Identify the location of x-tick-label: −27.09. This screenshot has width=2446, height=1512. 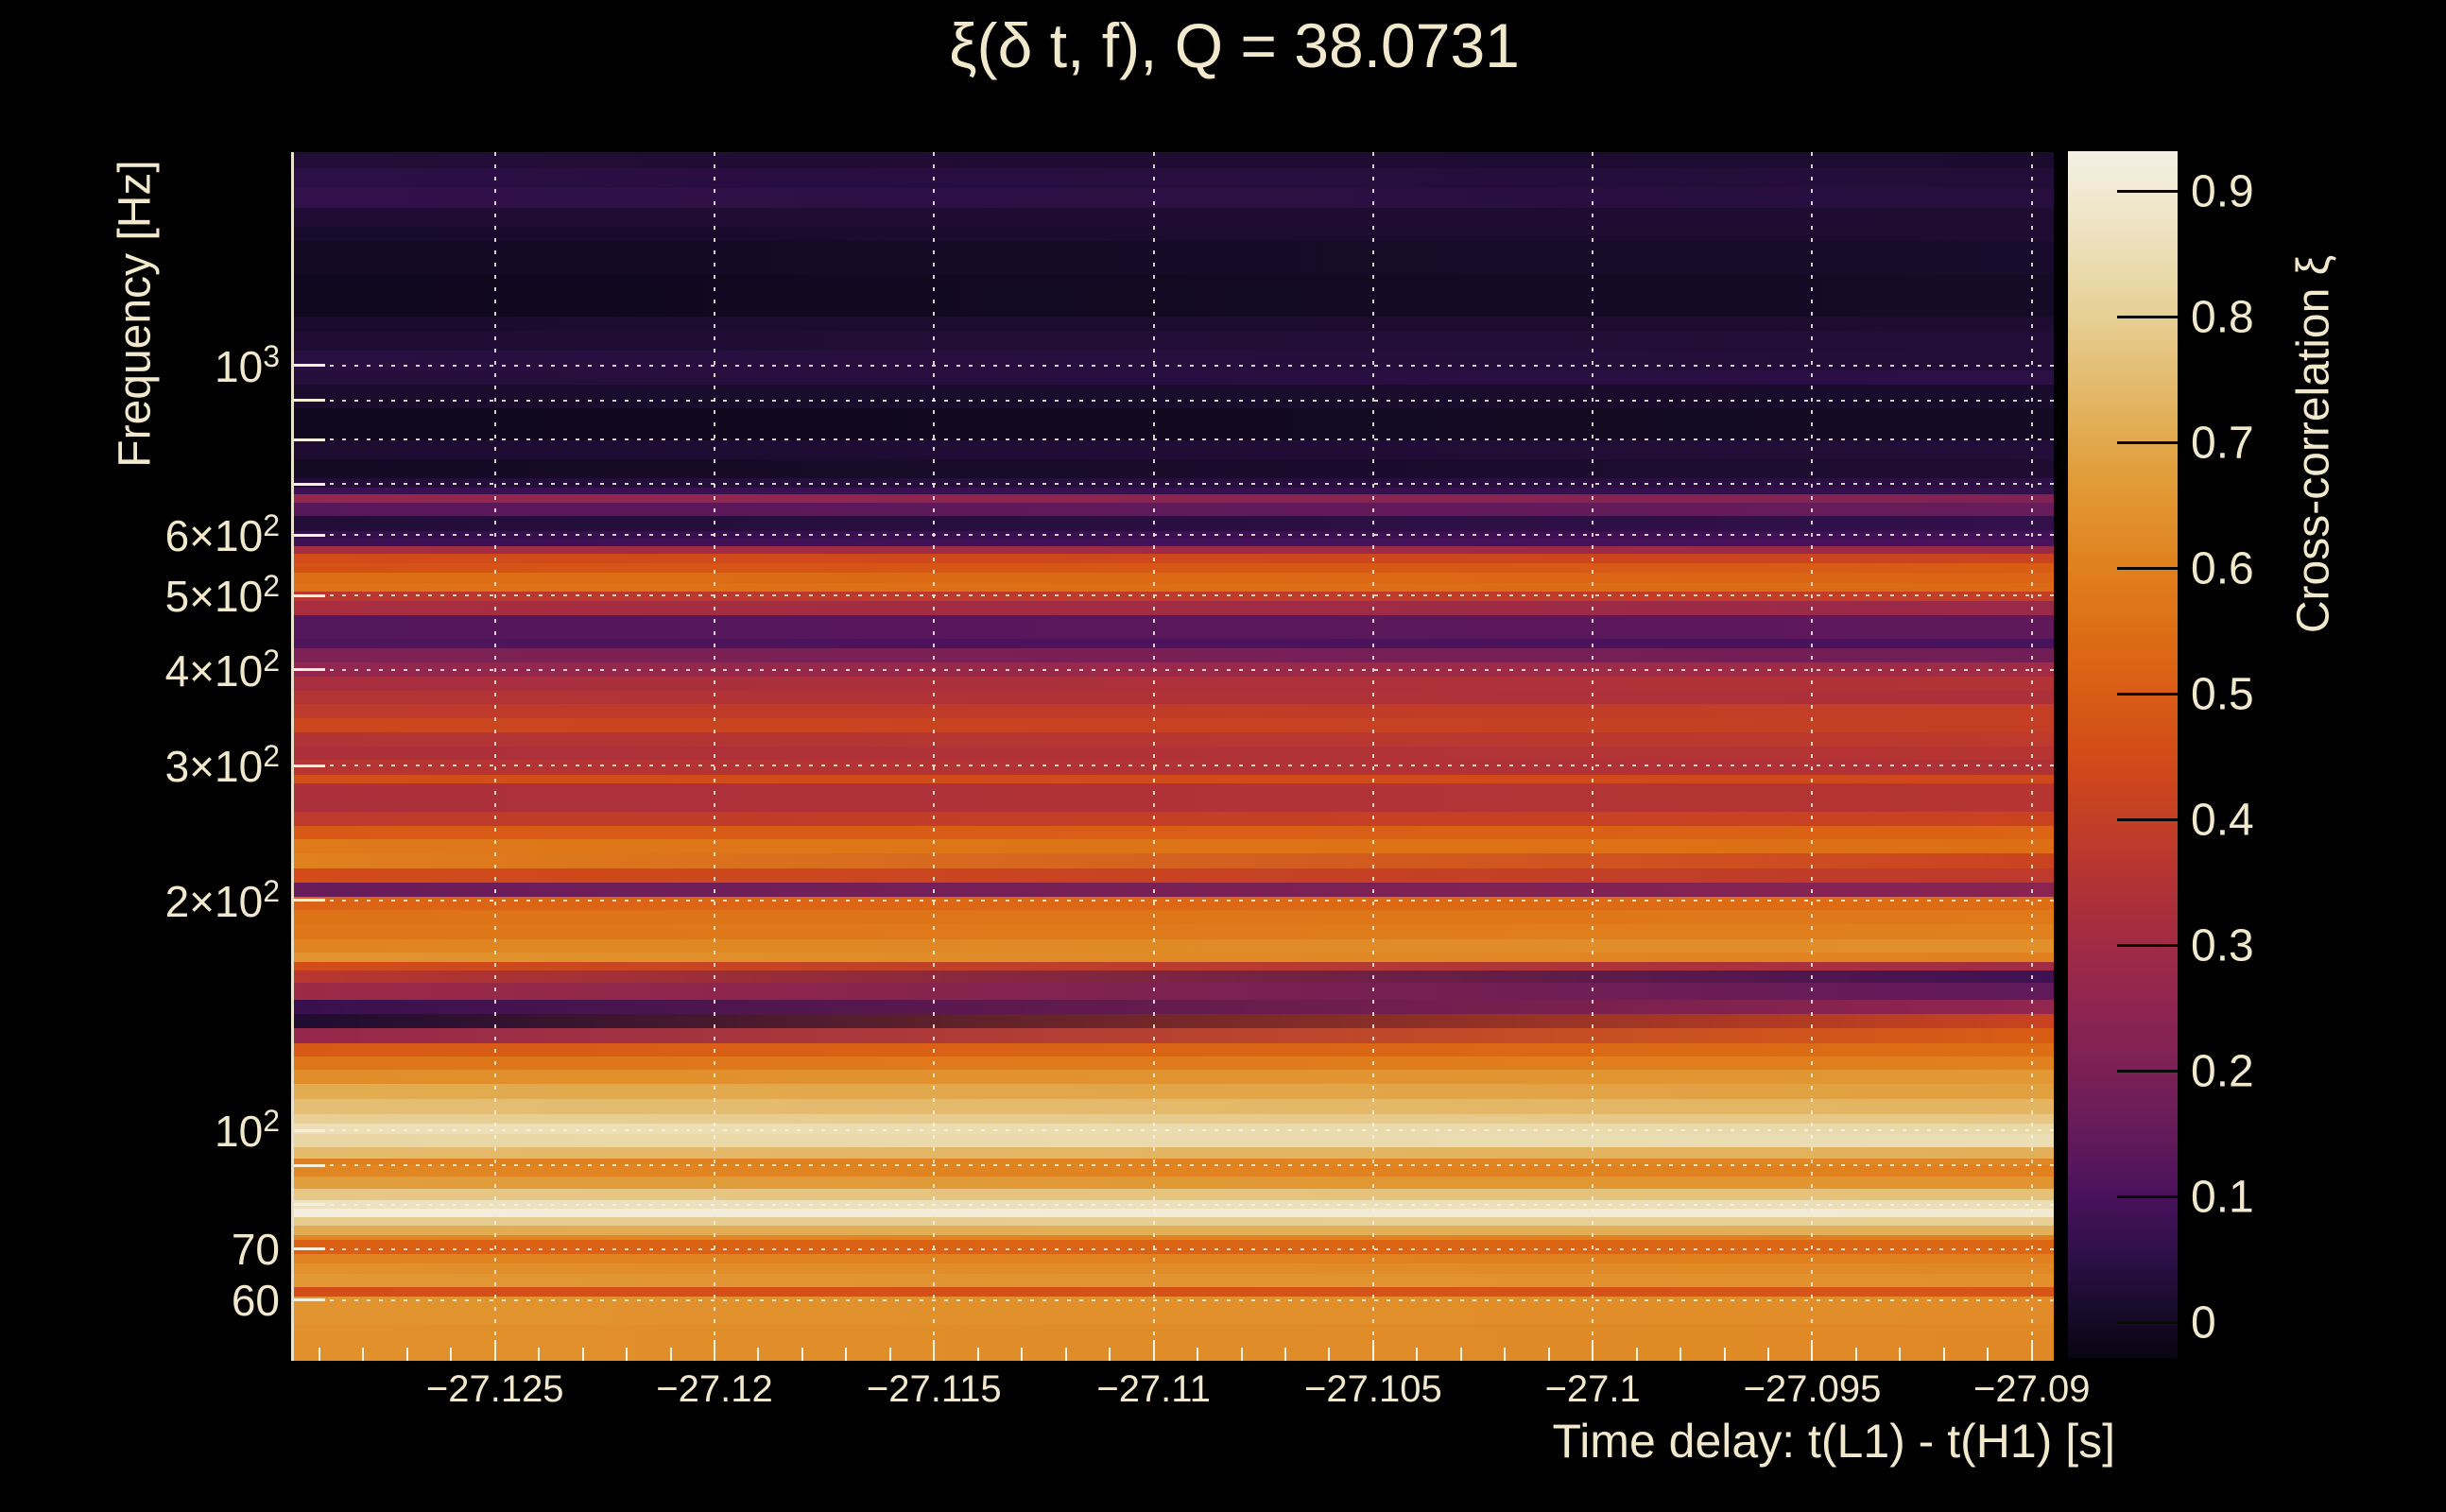
(2032, 1389).